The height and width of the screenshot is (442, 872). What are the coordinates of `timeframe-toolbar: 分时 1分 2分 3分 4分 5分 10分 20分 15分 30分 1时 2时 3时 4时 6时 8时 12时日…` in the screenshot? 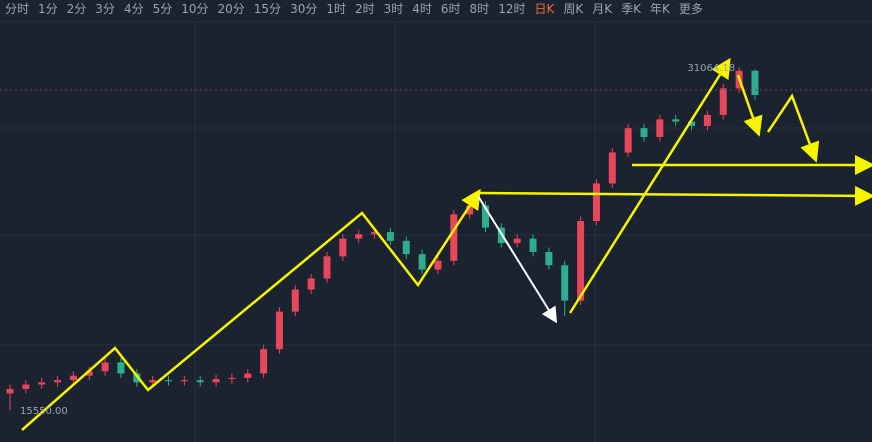 It's located at (351, 8).